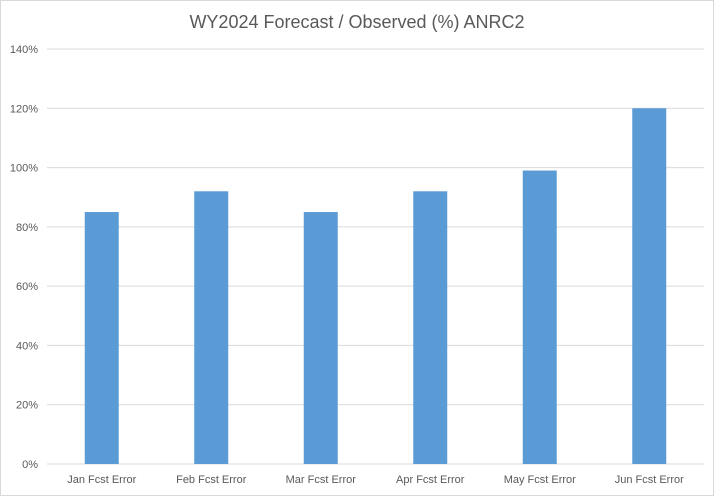 The width and height of the screenshot is (714, 496). I want to click on y-tick-label: 80%, so click(27, 228).